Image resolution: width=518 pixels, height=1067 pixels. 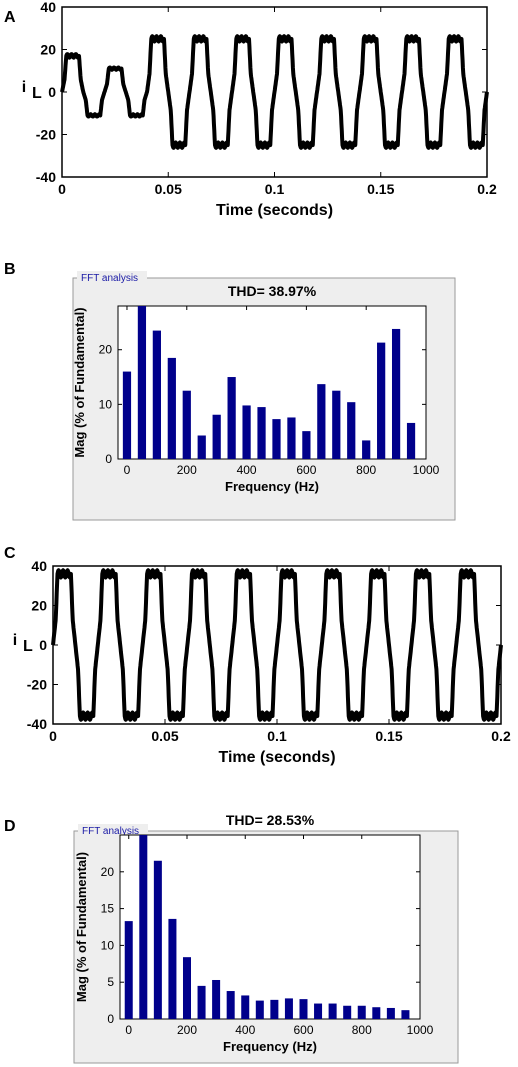 What do you see at coordinates (501, 736) in the screenshot?
I see `x-tick-label: 0.2` at bounding box center [501, 736].